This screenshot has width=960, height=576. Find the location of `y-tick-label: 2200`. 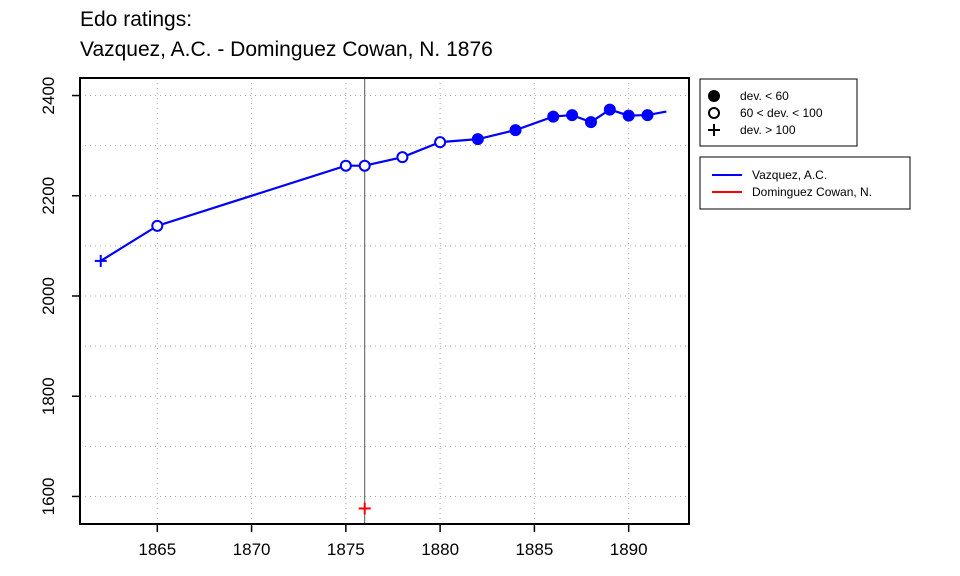

y-tick-label: 2200 is located at coordinates (48, 196).